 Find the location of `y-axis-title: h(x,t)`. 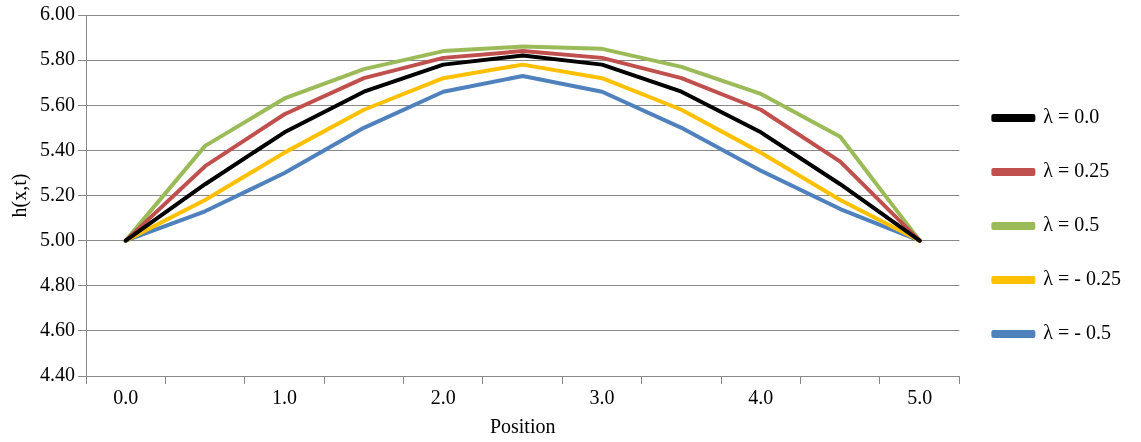

y-axis-title: h(x,t) is located at coordinates (20, 195).